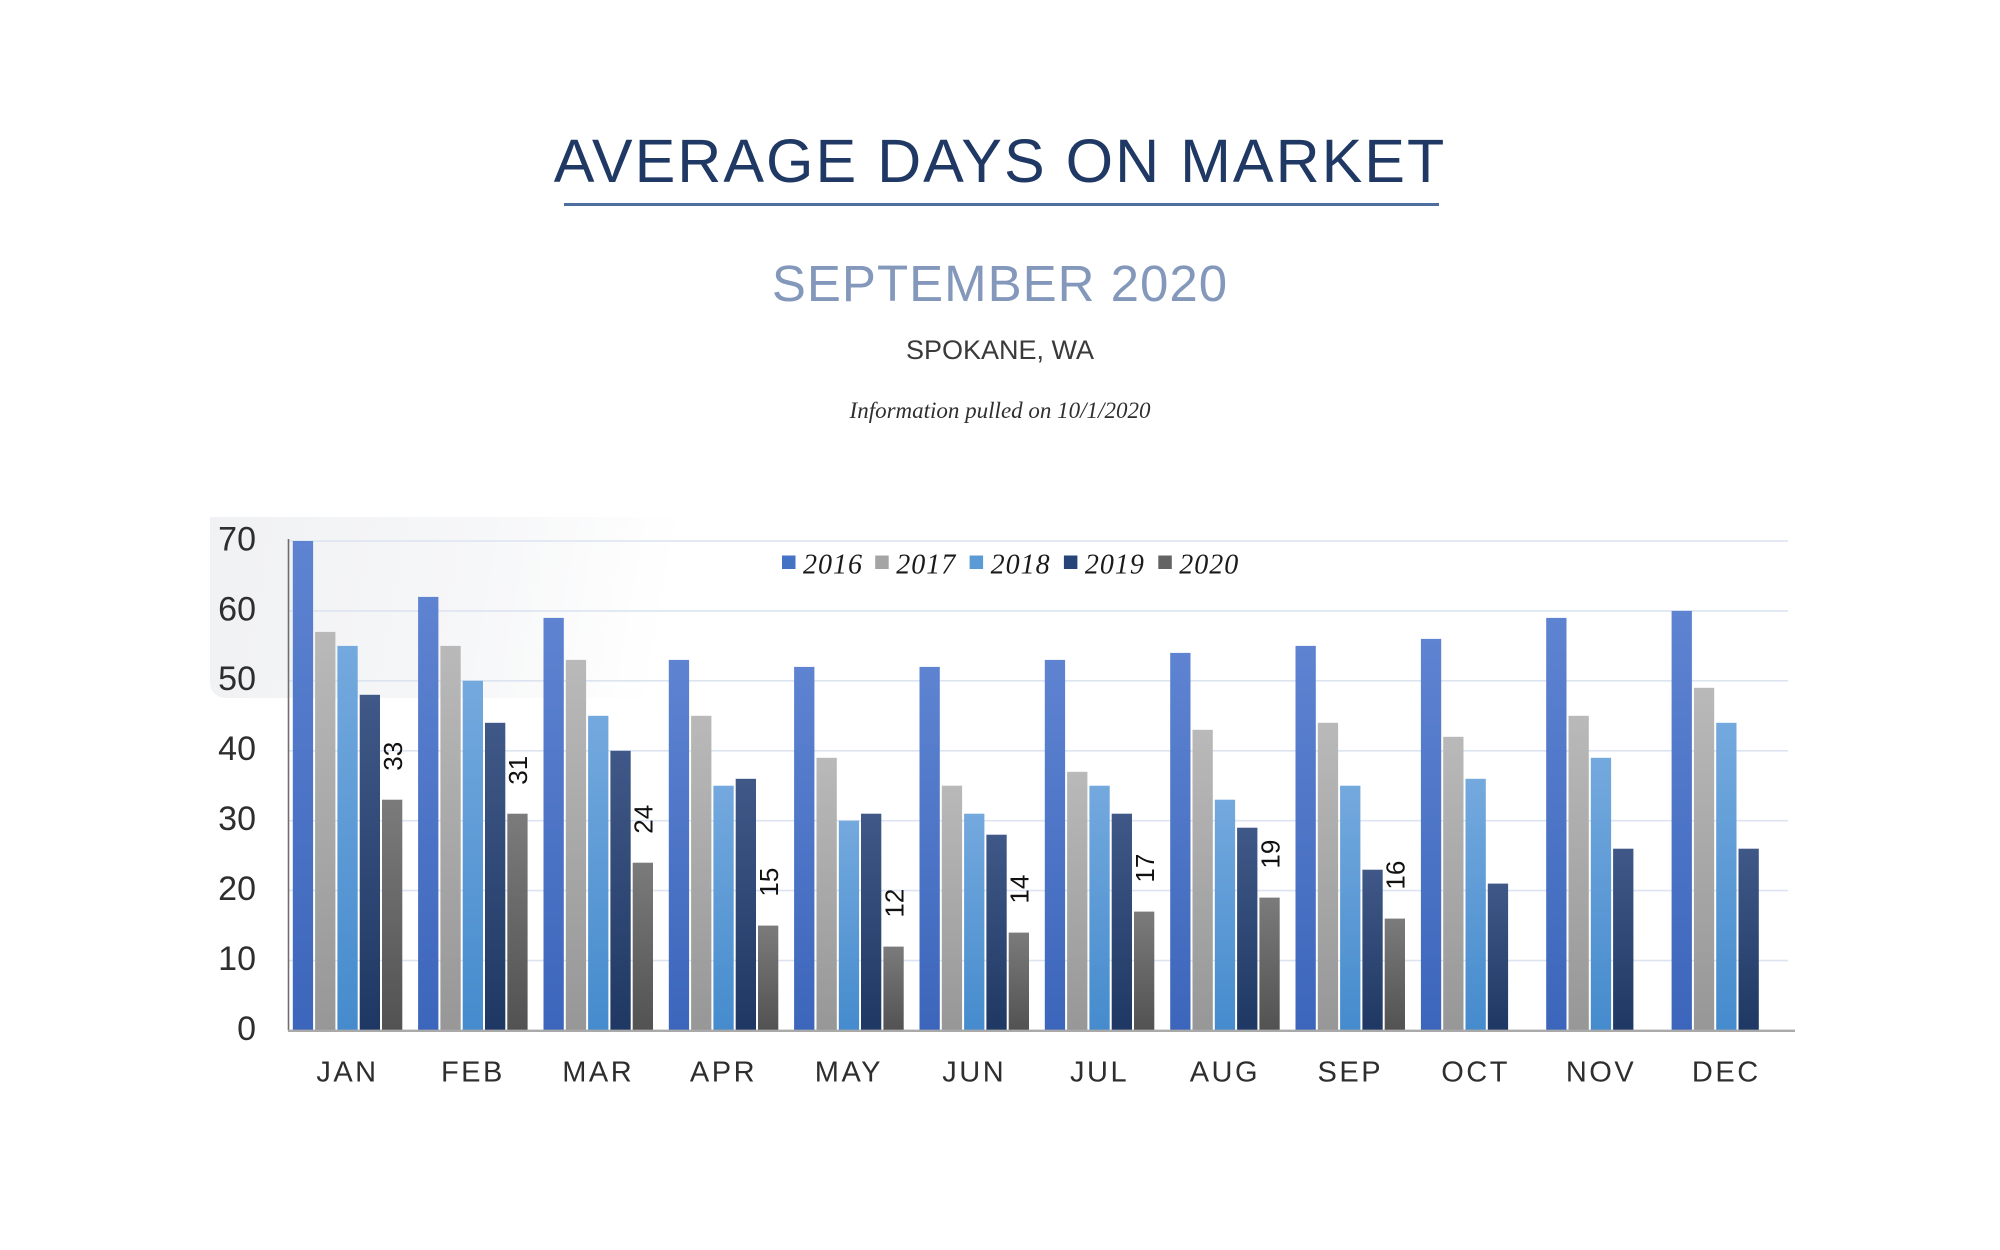  What do you see at coordinates (1351, 1073) in the screenshot?
I see `svg-text: SEP` at bounding box center [1351, 1073].